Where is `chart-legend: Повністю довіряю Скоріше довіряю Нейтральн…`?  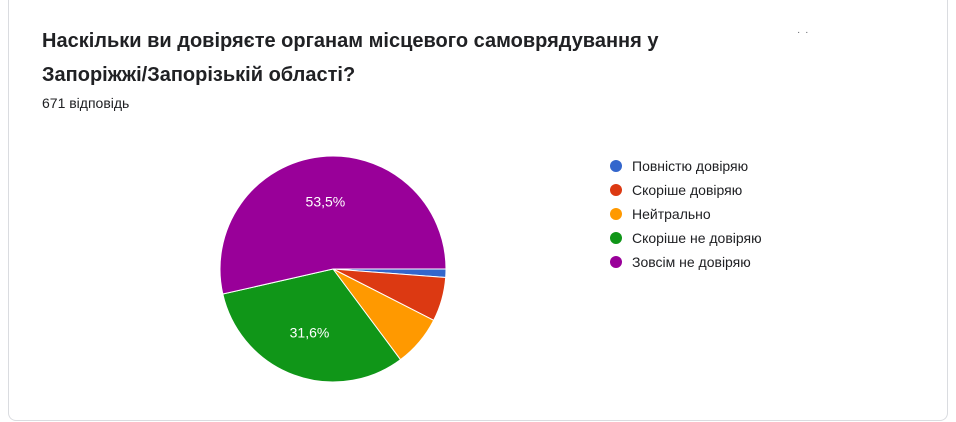
chart-legend: Повністю довіряю Скоріше довіряю Нейтральн… is located at coordinates (686, 214).